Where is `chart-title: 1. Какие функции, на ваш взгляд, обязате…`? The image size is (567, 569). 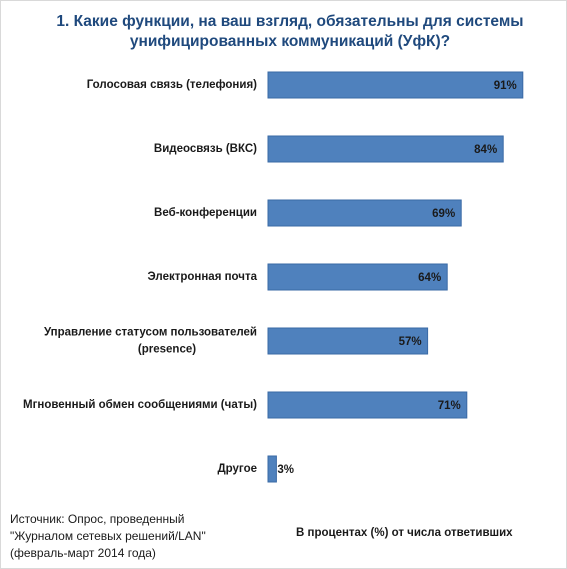
chart-title: 1. Какие функции, на ваш взгляд, обязате… is located at coordinates (290, 32).